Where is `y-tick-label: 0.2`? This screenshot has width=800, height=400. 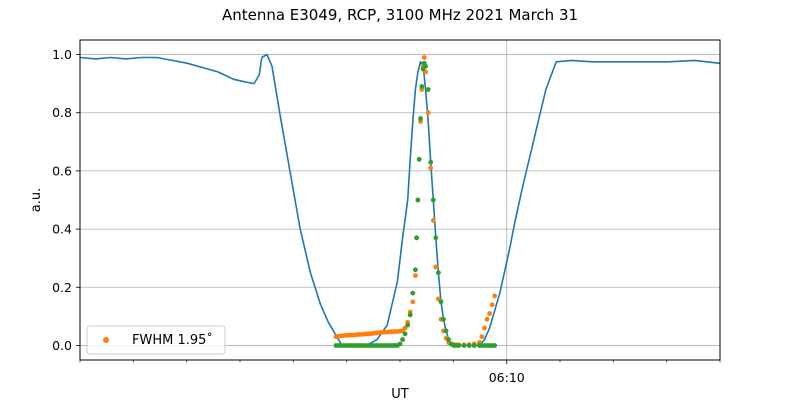
y-tick-label: 0.2 is located at coordinates (62, 287).